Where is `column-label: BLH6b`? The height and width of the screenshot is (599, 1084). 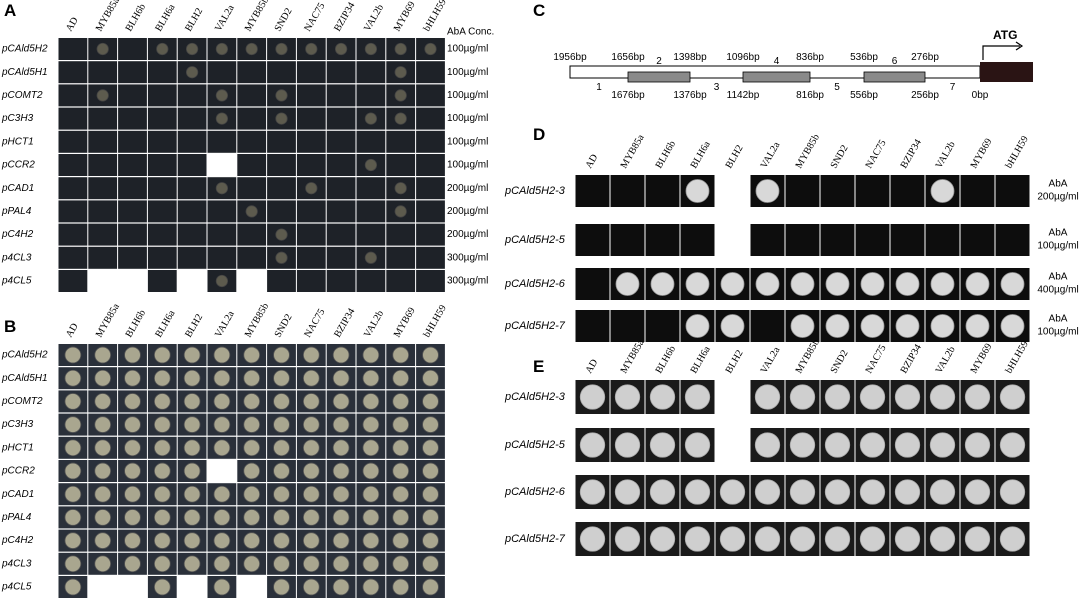
column-label: BLH6b is located at coordinates (666, 359).